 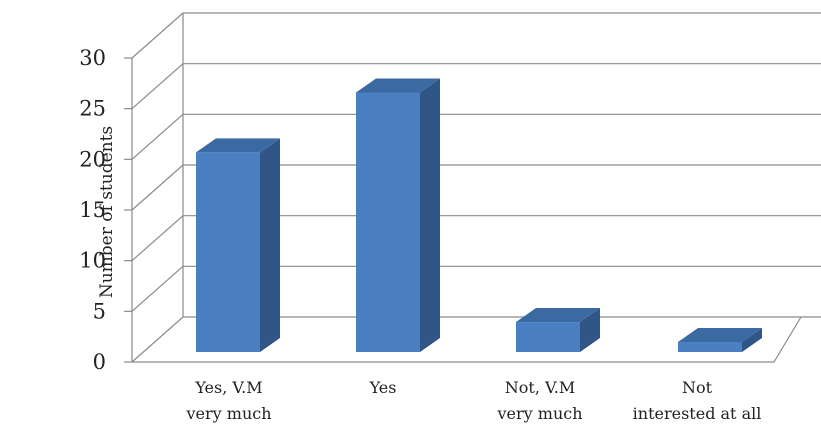 I want to click on category-label: Yes, V.M very much, so click(x=228, y=400).